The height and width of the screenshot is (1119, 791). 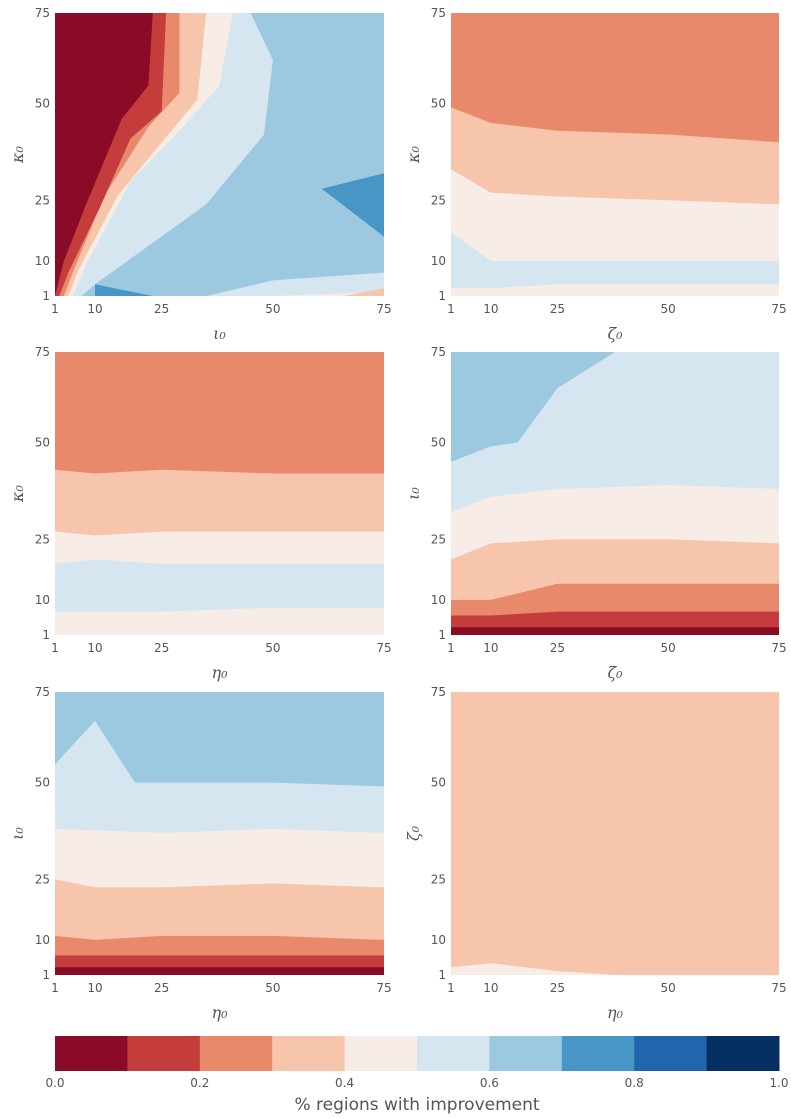 What do you see at coordinates (489, 1083) in the screenshot?
I see `colorbar-tick-label: 0.6` at bounding box center [489, 1083].